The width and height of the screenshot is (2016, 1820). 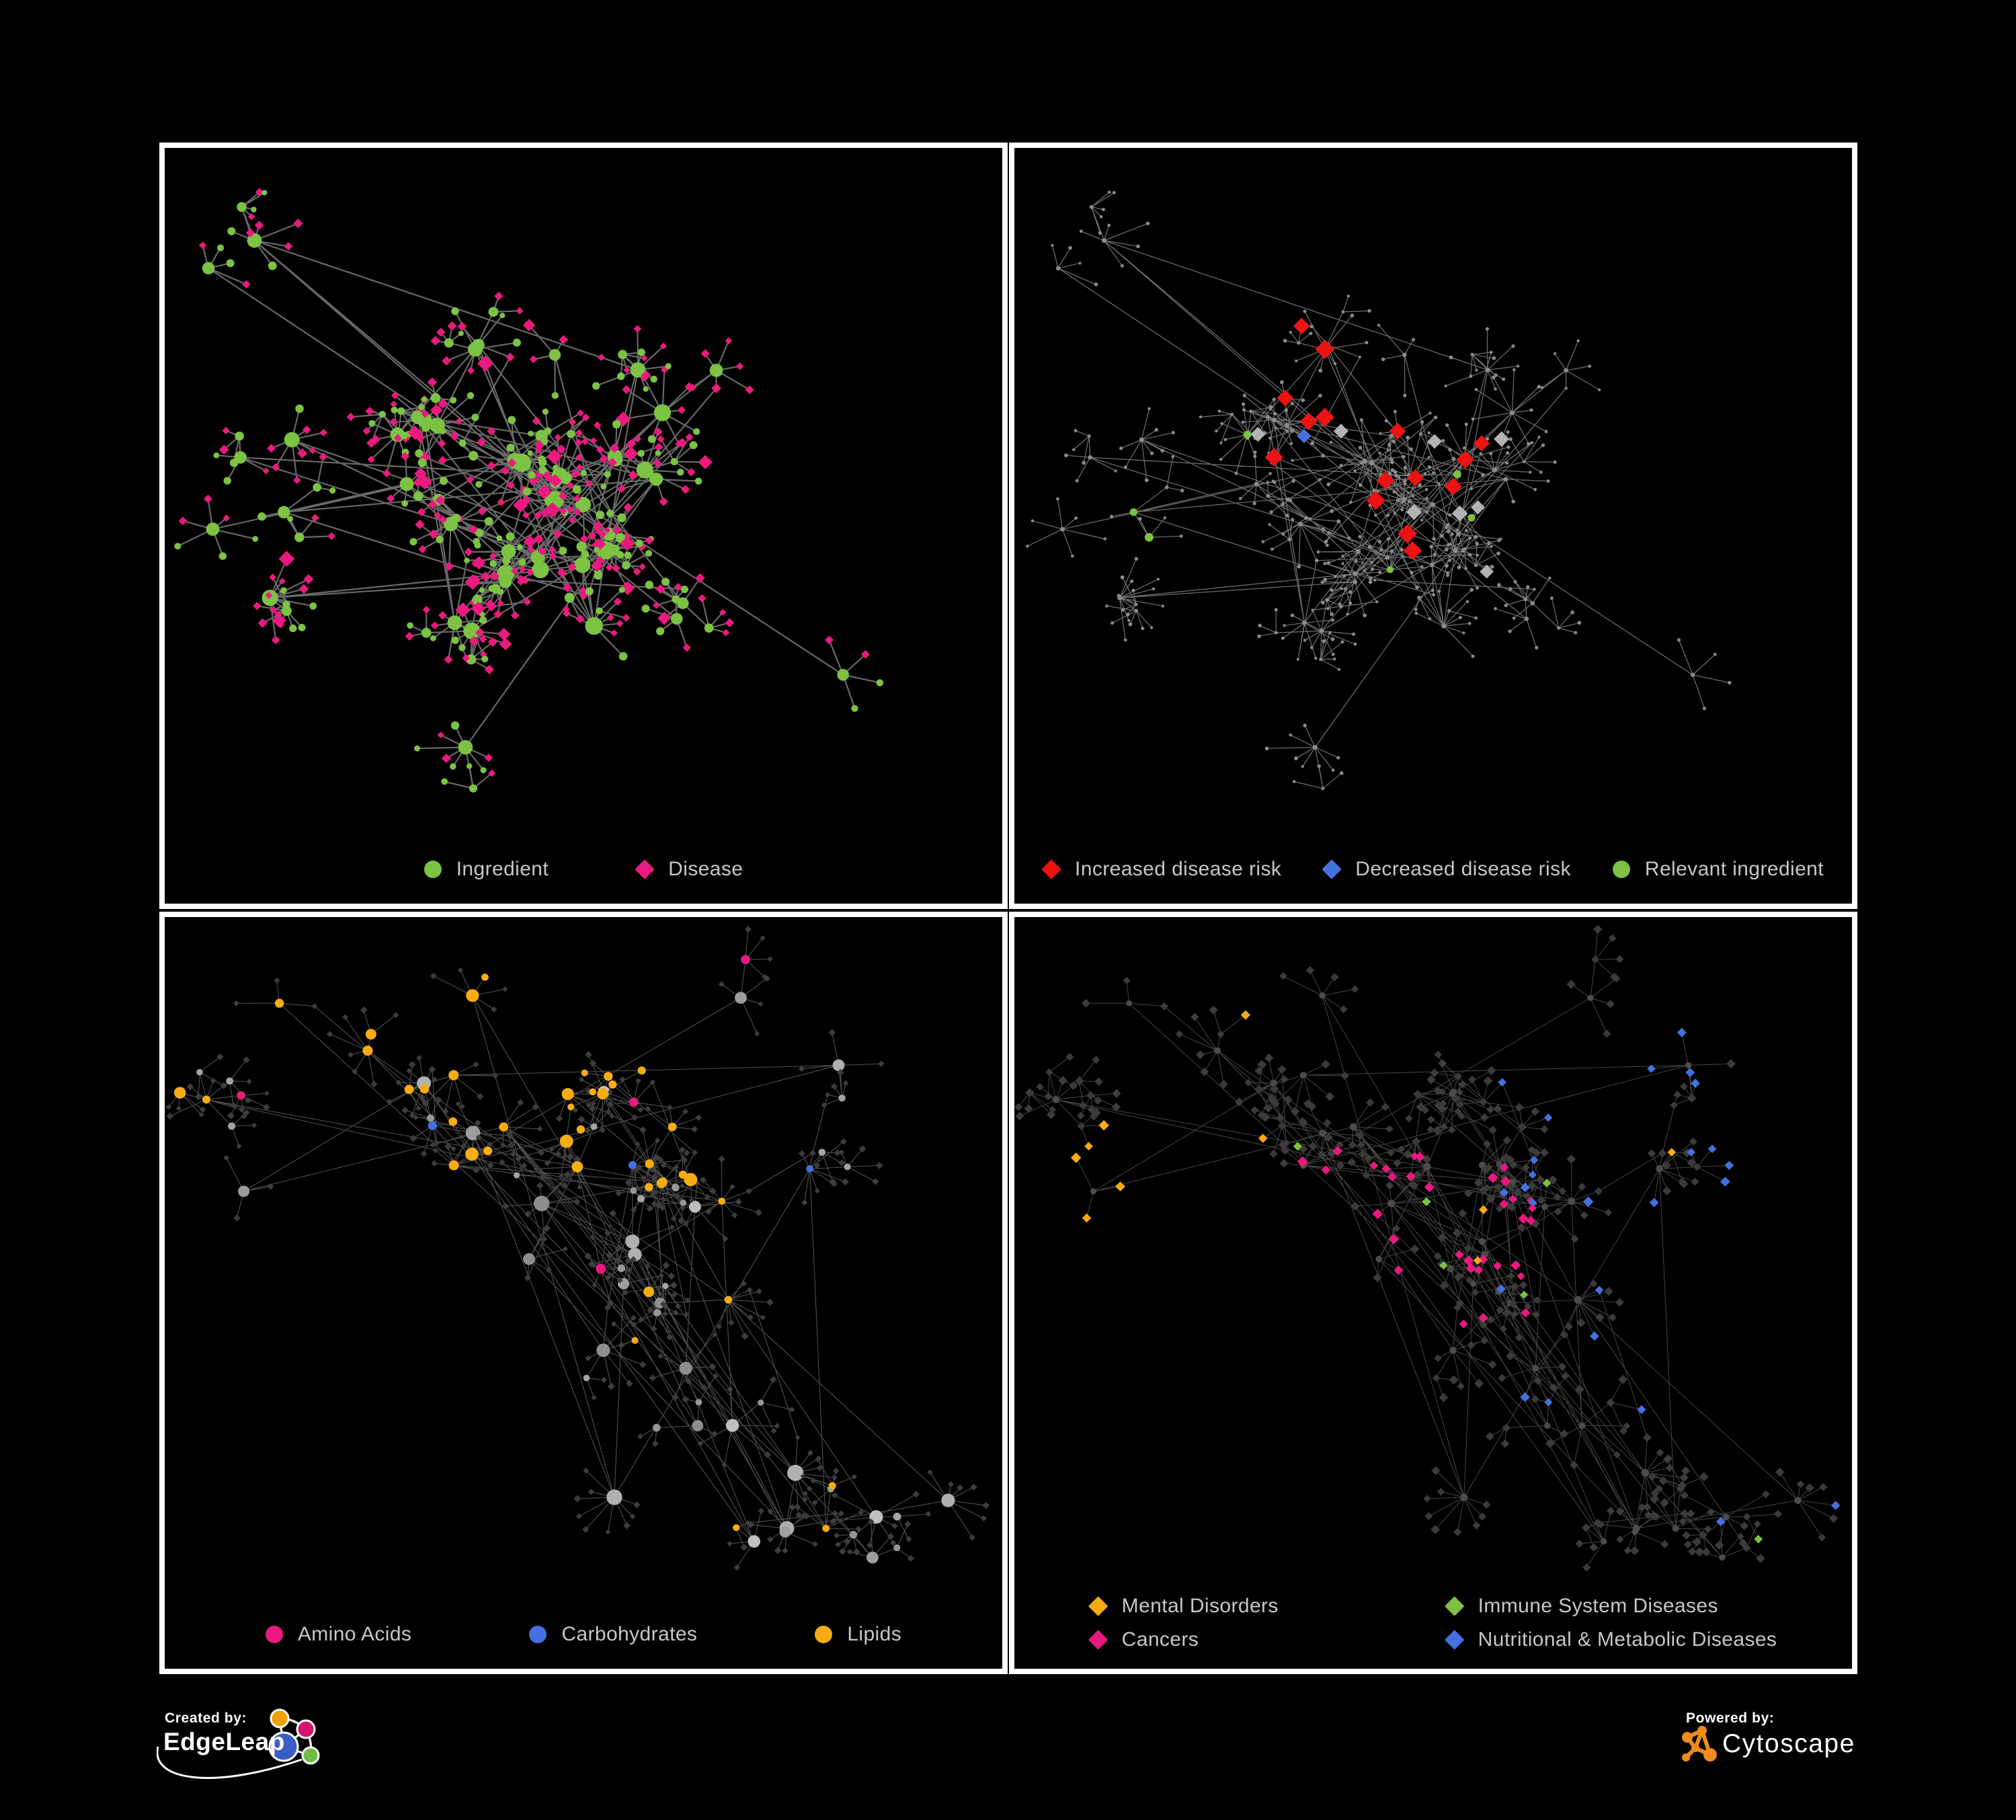 I want to click on cytoscape-logo-icon, so click(x=1699, y=1744).